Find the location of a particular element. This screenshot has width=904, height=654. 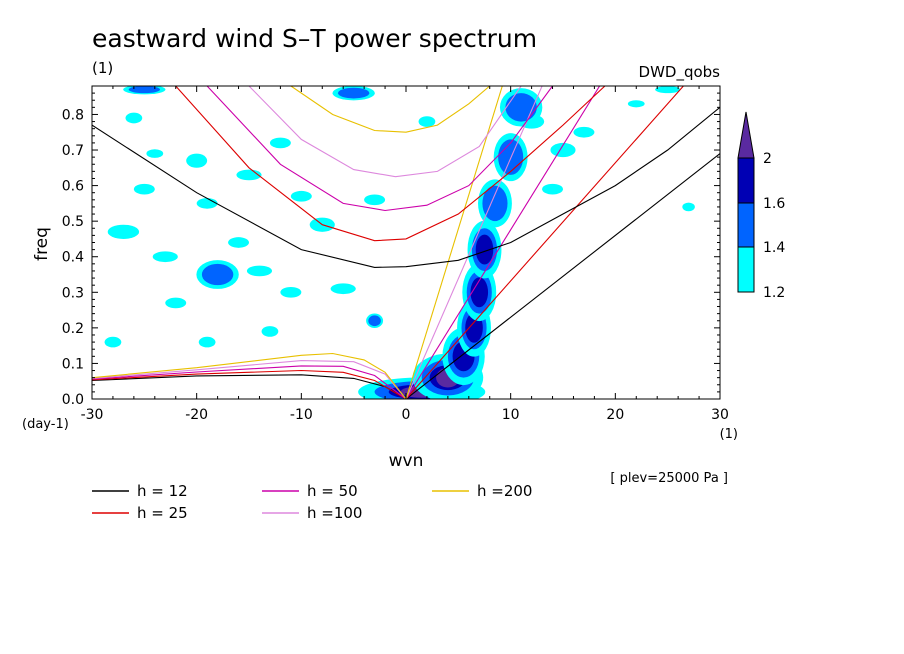

x-tick-label: -30 is located at coordinates (92, 415).